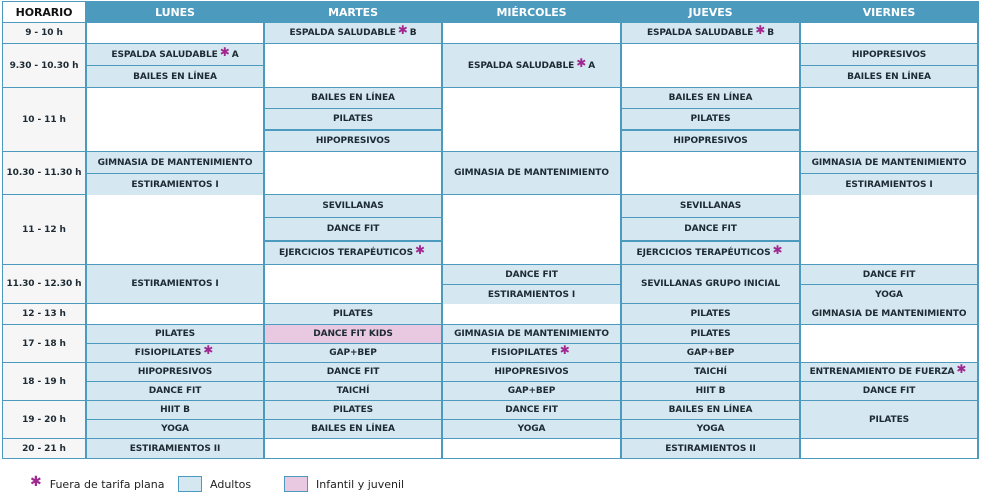 The width and height of the screenshot is (982, 496). I want to click on class-cell: SEVILLANAS GRUPO INICIAL, so click(710, 284).